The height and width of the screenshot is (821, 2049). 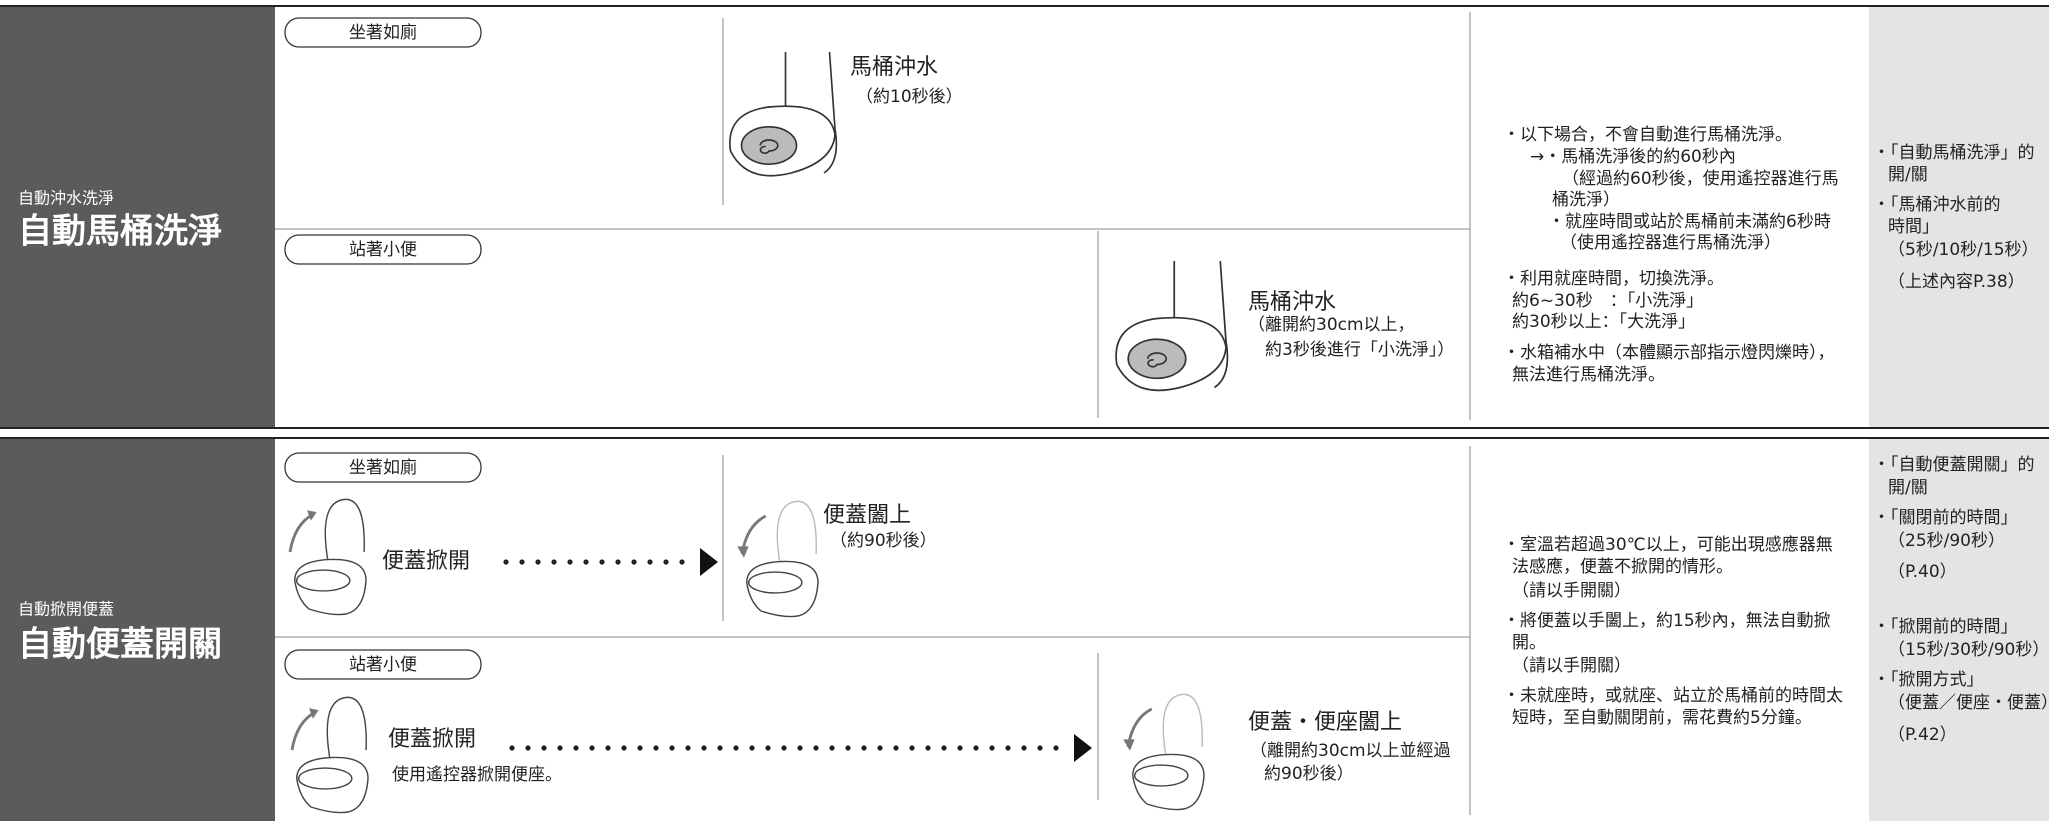 What do you see at coordinates (477, 774) in the screenshot?
I see `action-detail: 使用遙控器掀開便座。` at bounding box center [477, 774].